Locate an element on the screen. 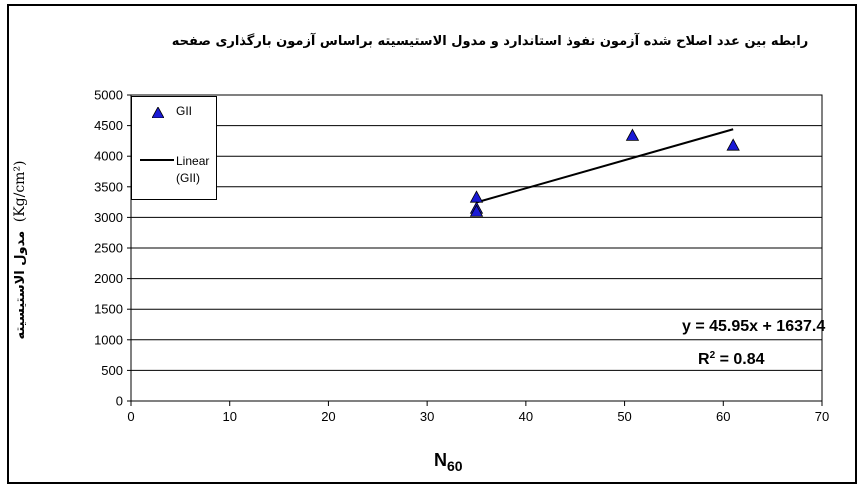 The image size is (868, 484). r-squared-label: R2 = 0.84 is located at coordinates (731, 359).